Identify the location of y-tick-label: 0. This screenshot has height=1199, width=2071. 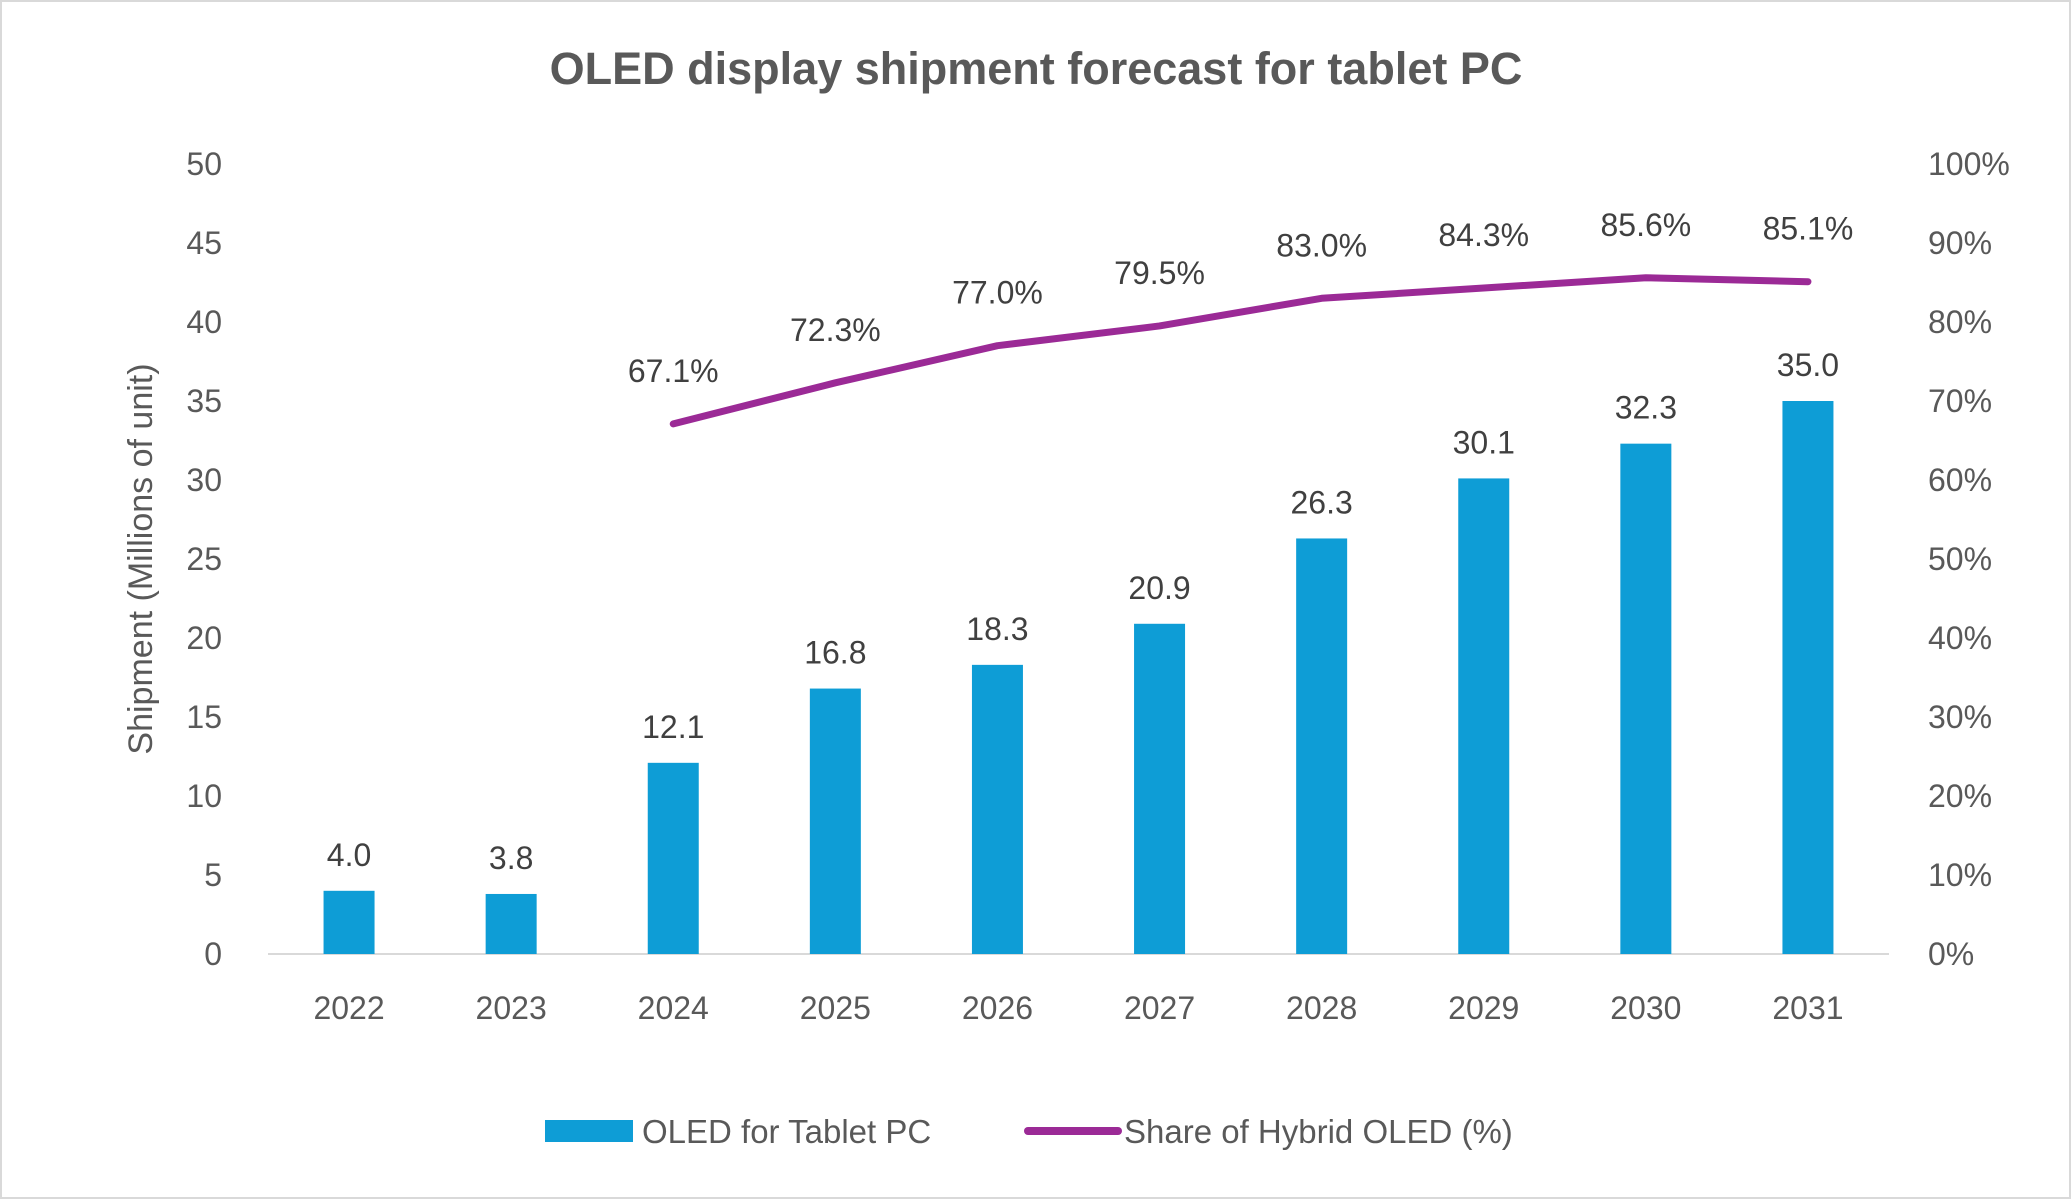
(213, 954).